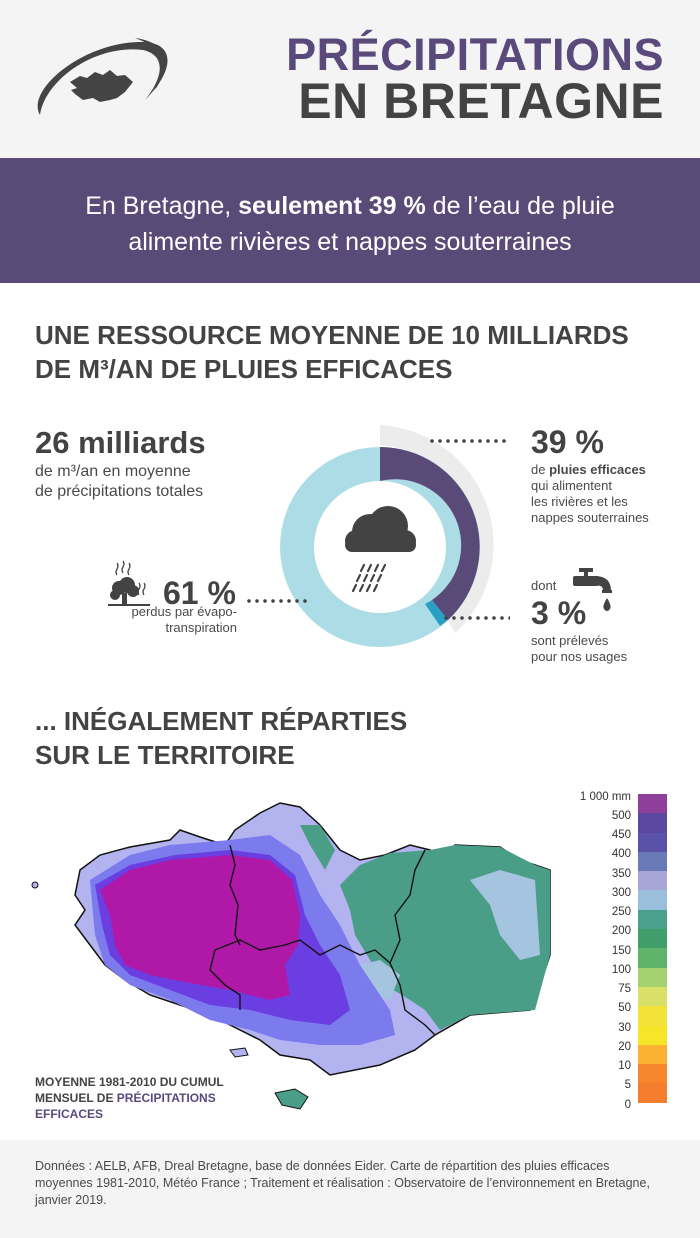 This screenshot has width=700, height=1238. I want to click on total-precip-value: 26 milliards, so click(120, 442).